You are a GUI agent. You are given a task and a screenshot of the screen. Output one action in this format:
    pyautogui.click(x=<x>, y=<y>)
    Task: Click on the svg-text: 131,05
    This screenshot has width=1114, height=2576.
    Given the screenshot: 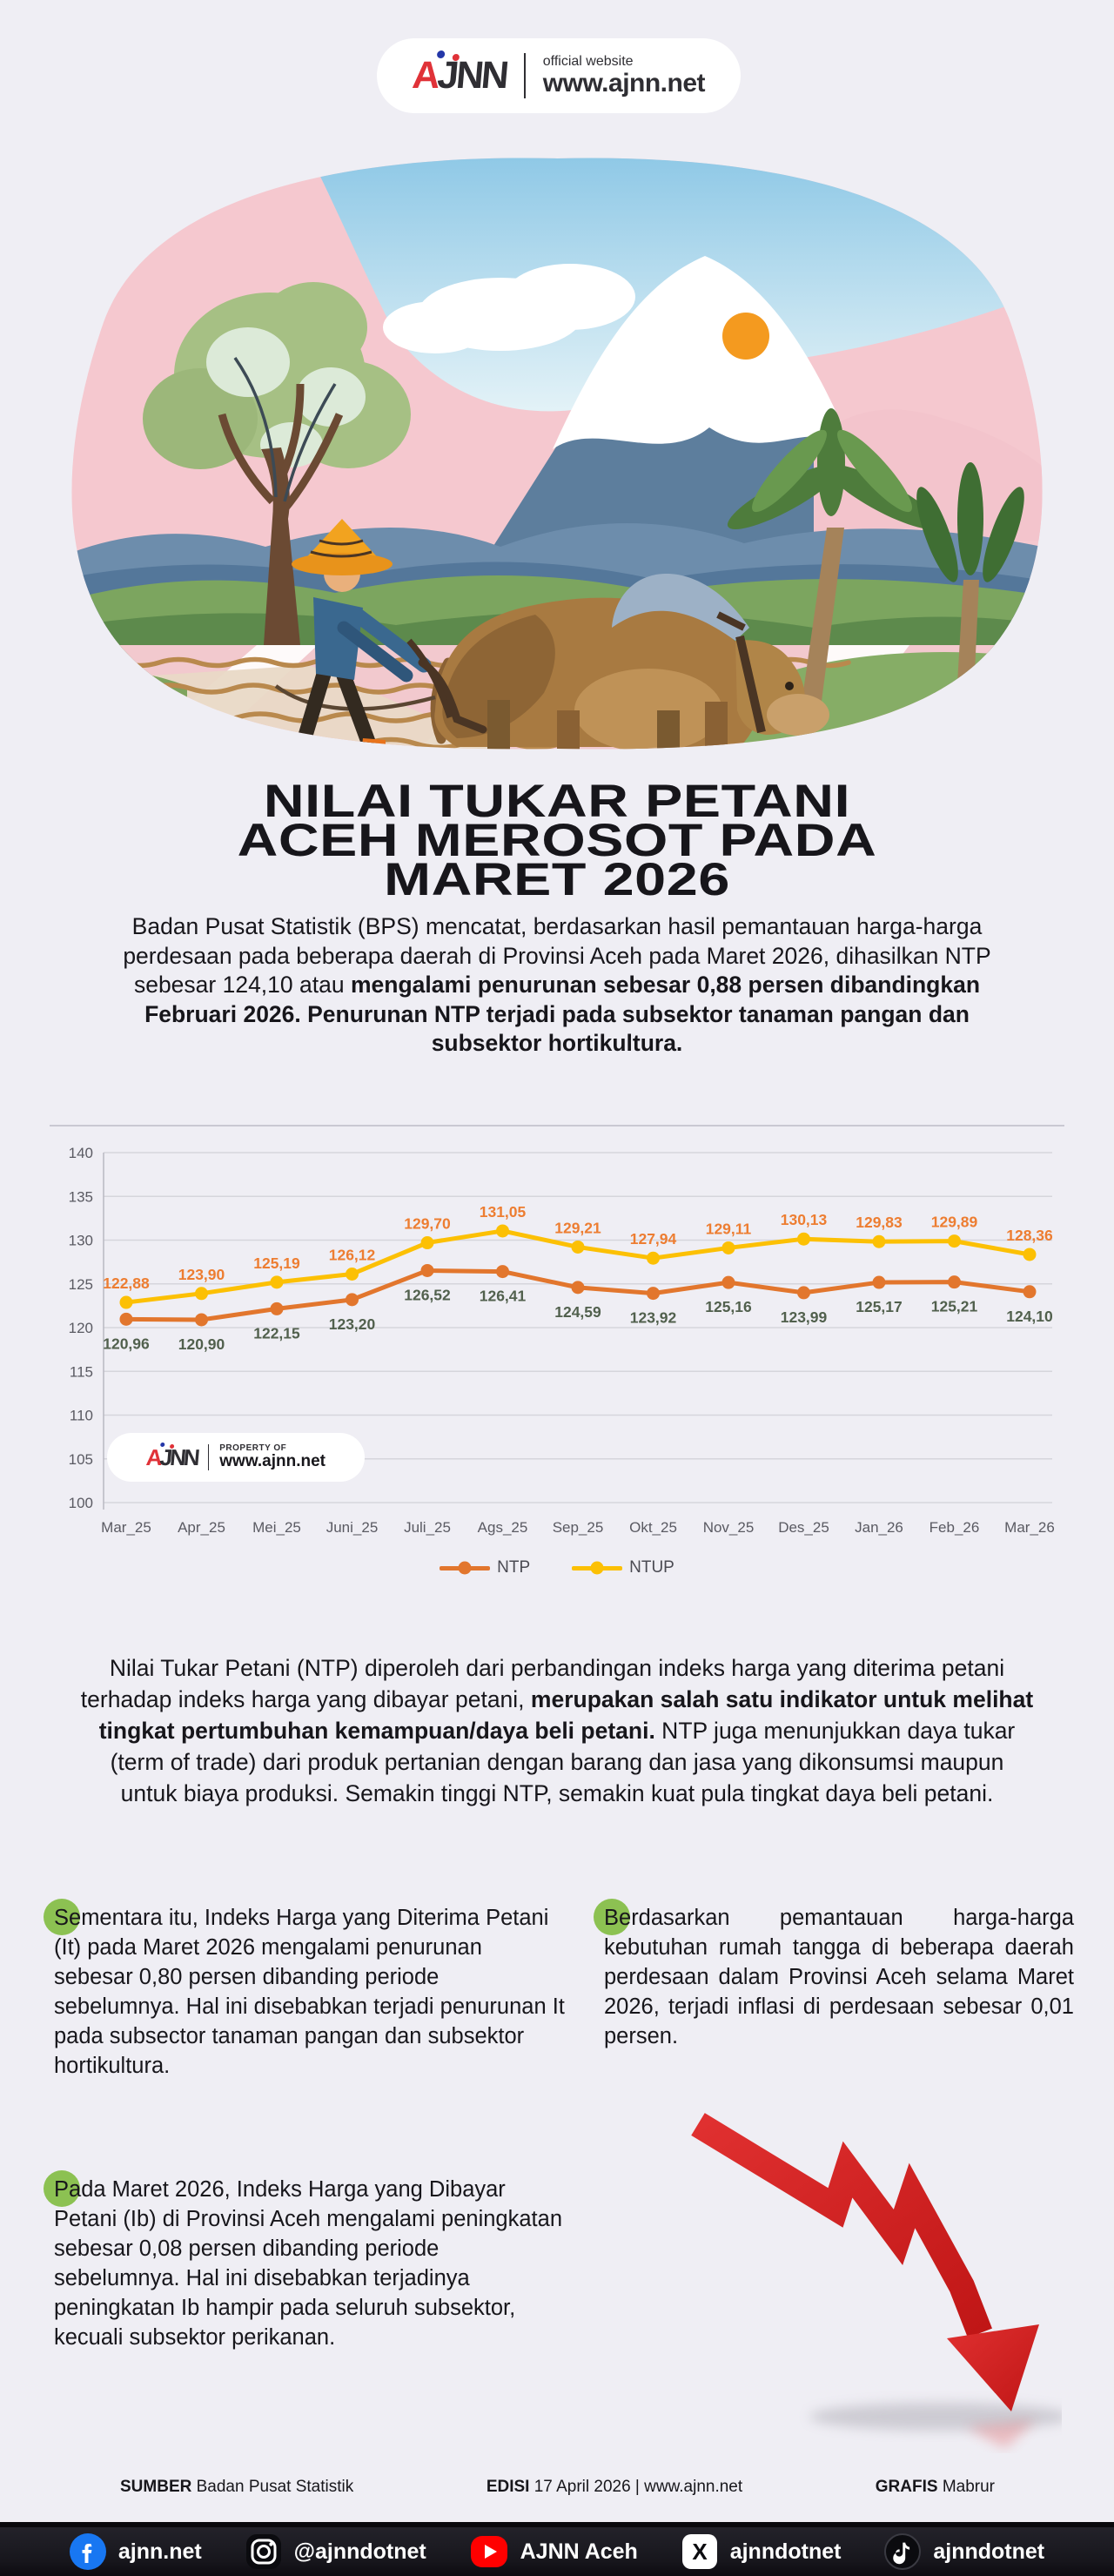 What is the action you would take?
    pyautogui.click(x=504, y=1212)
    